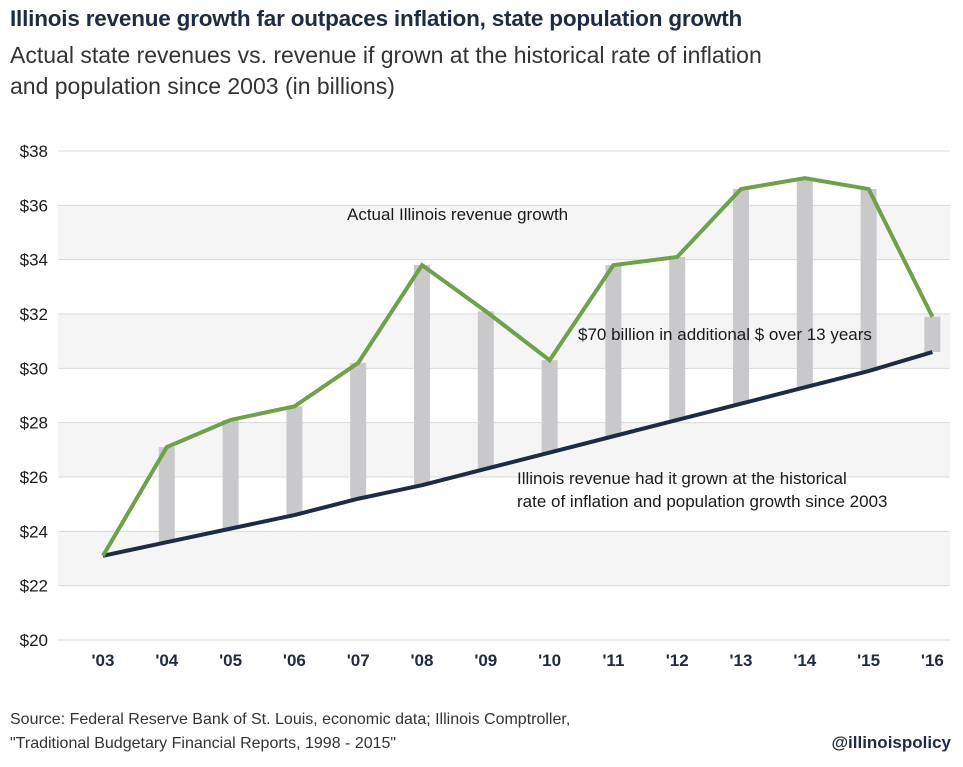 The image size is (963, 767). What do you see at coordinates (34, 396) in the screenshot?
I see `y-axis-tick-labels: $20 $22 $24 $26 $28 $30 $32 $34 $36 $38` at bounding box center [34, 396].